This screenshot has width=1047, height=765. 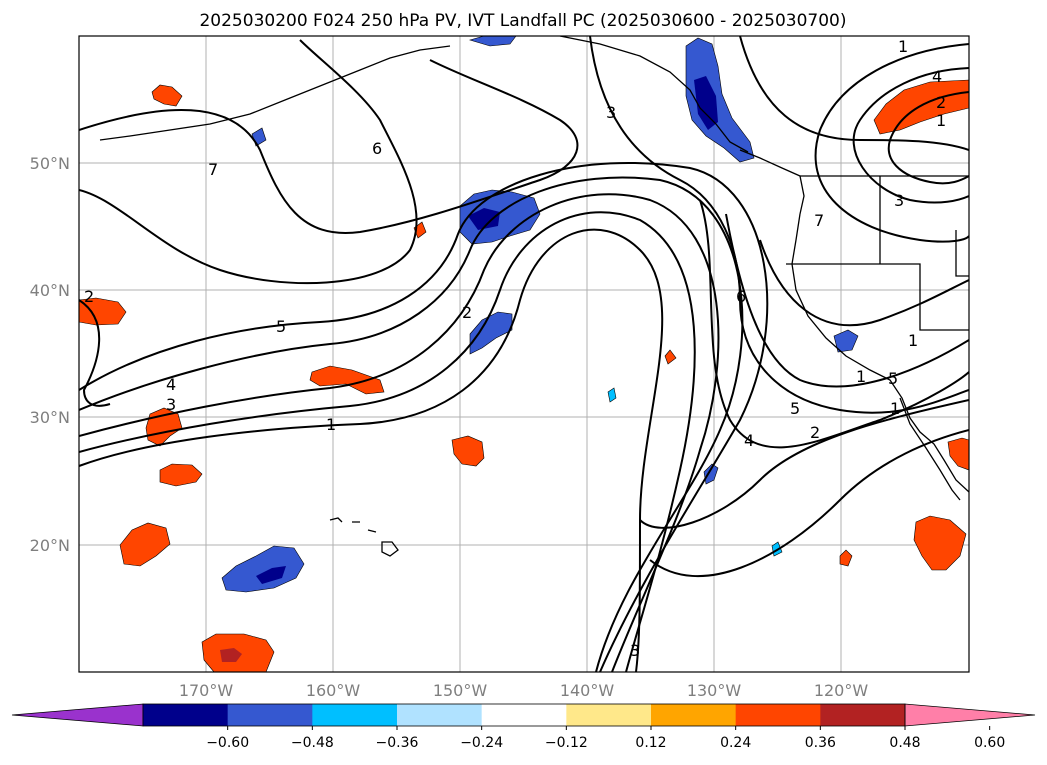 I want to click on contour-label: 7, so click(x=213, y=169).